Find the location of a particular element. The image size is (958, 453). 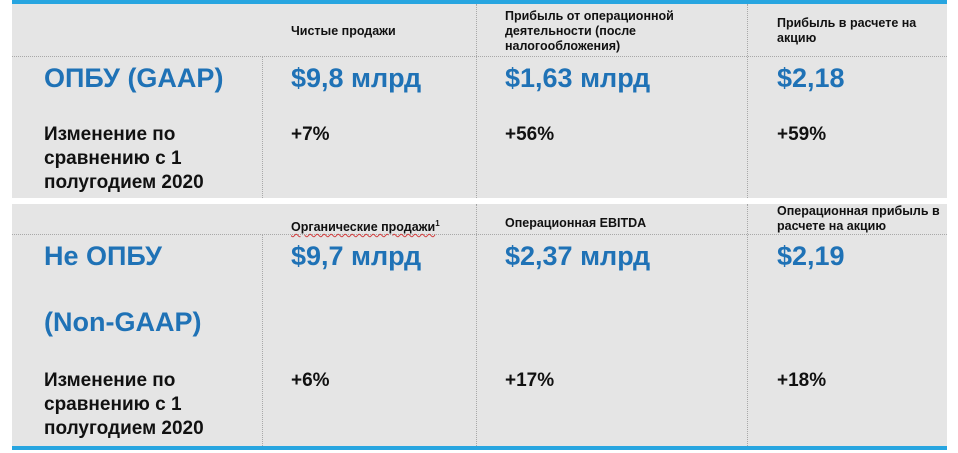

gaap-net-sales-value: $9,8 млрд is located at coordinates (356, 78).